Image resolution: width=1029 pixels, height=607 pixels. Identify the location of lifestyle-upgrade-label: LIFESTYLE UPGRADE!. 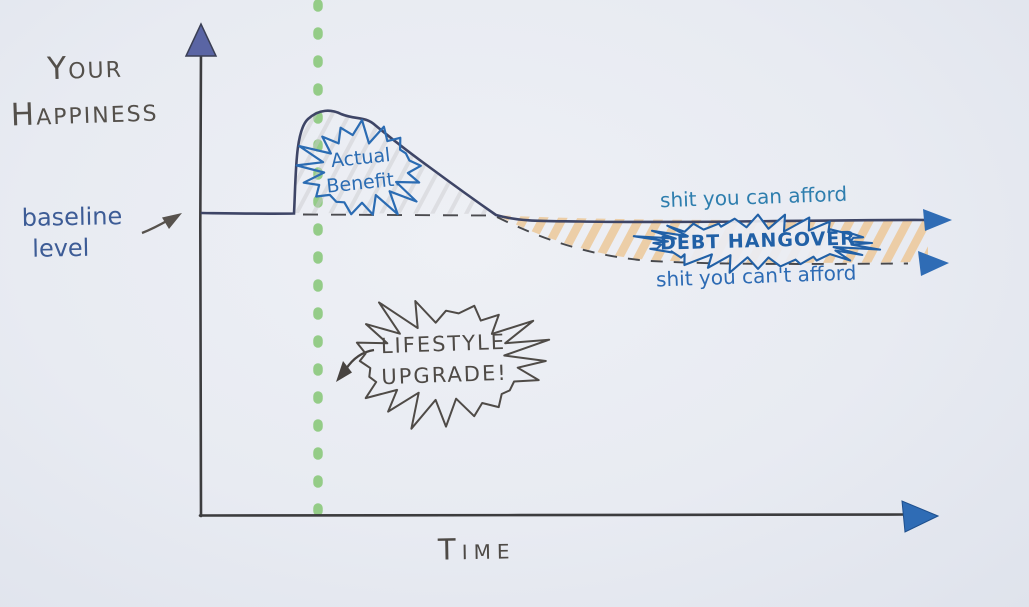
(444, 360).